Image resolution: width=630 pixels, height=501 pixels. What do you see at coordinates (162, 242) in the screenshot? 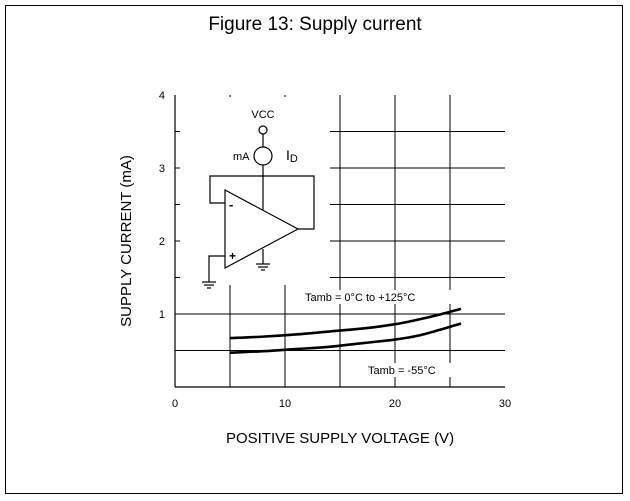
I see `y-tick-label: 2` at bounding box center [162, 242].